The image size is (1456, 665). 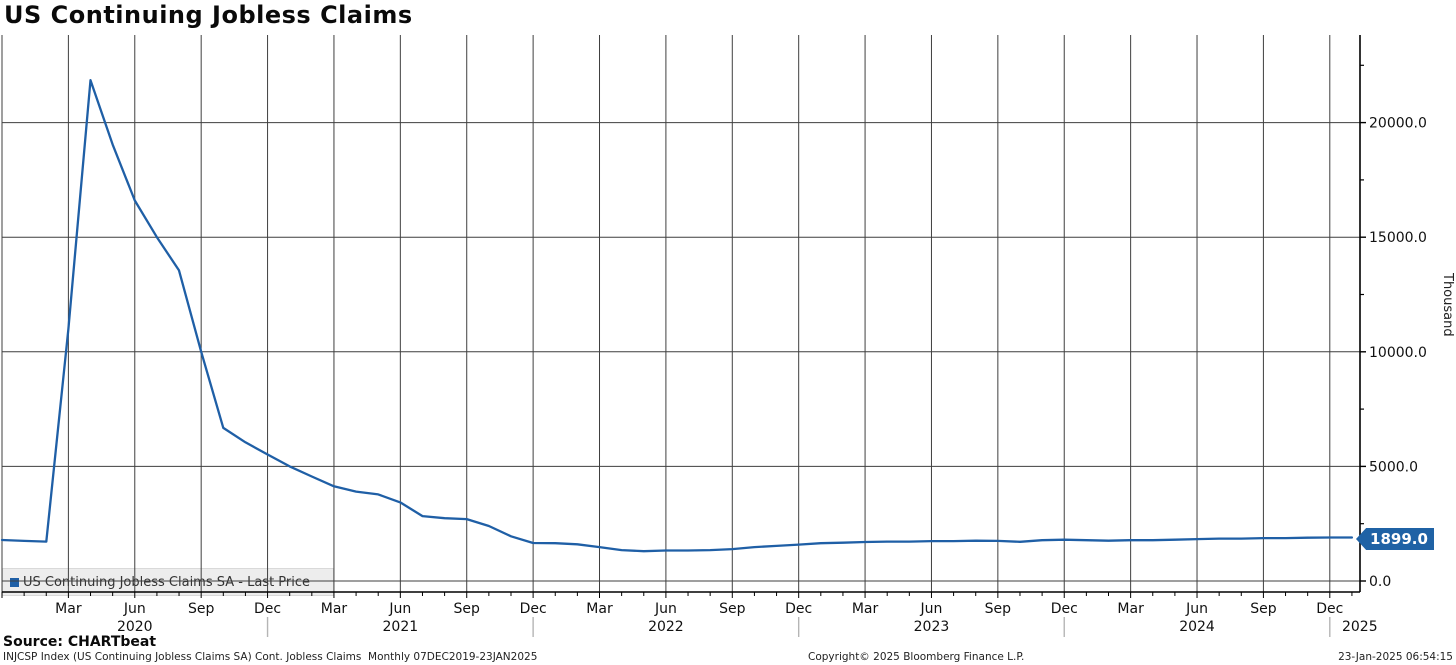 What do you see at coordinates (1398, 124) in the screenshot?
I see `svg-text: 20000.0` at bounding box center [1398, 124].